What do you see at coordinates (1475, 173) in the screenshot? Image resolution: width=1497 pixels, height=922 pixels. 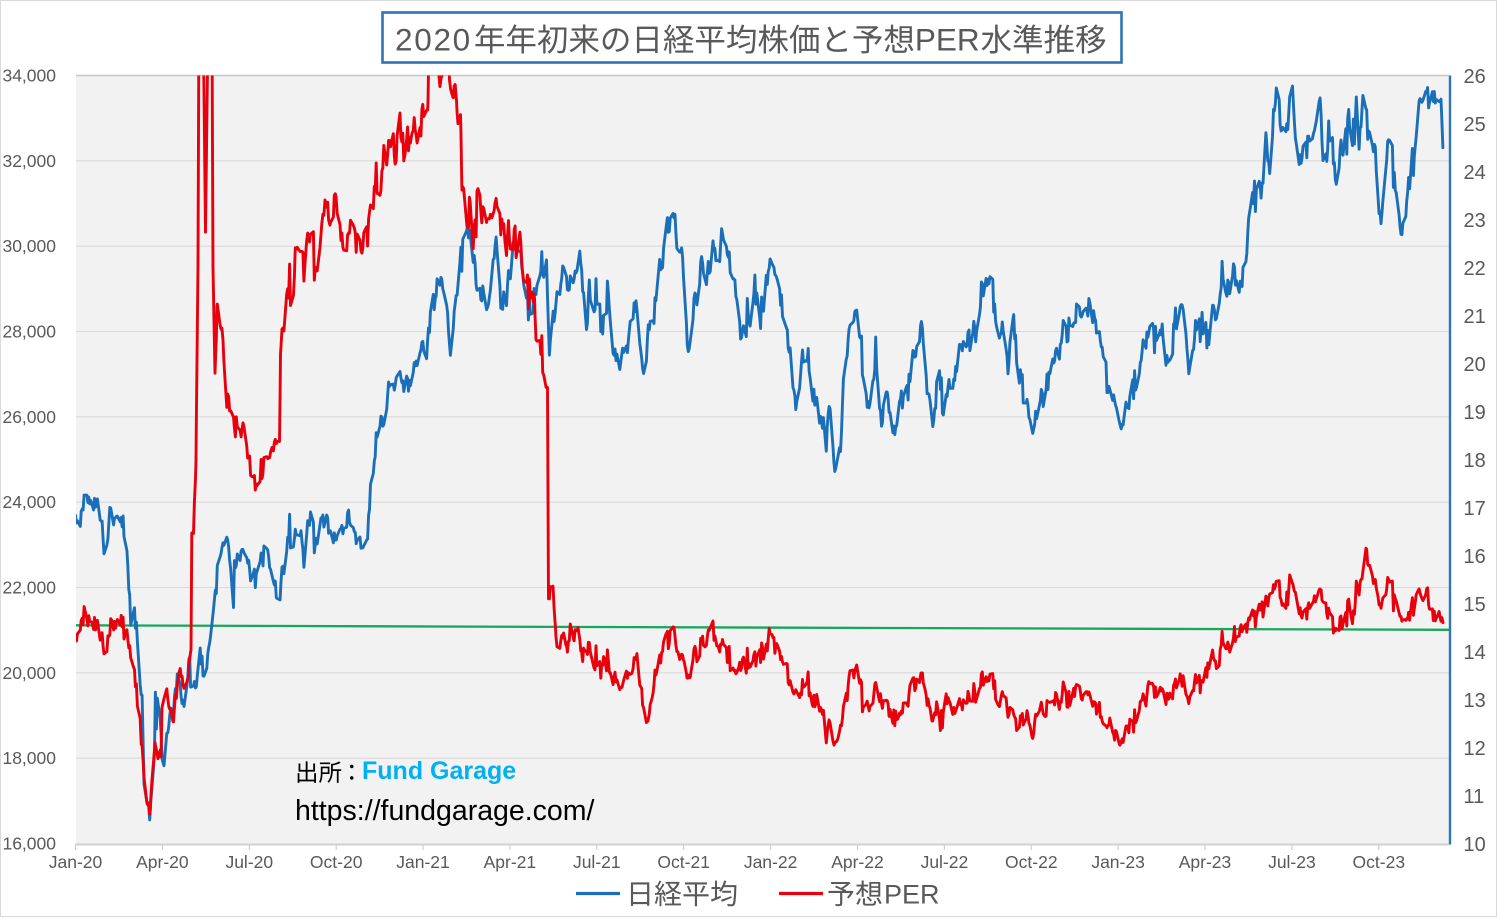 I see `svg-text: 24` at bounding box center [1475, 173].